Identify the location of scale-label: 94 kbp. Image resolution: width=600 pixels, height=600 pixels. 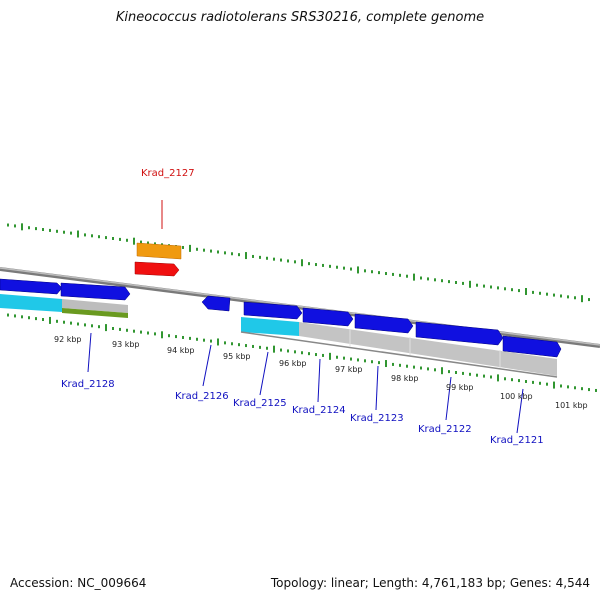
(181, 350).